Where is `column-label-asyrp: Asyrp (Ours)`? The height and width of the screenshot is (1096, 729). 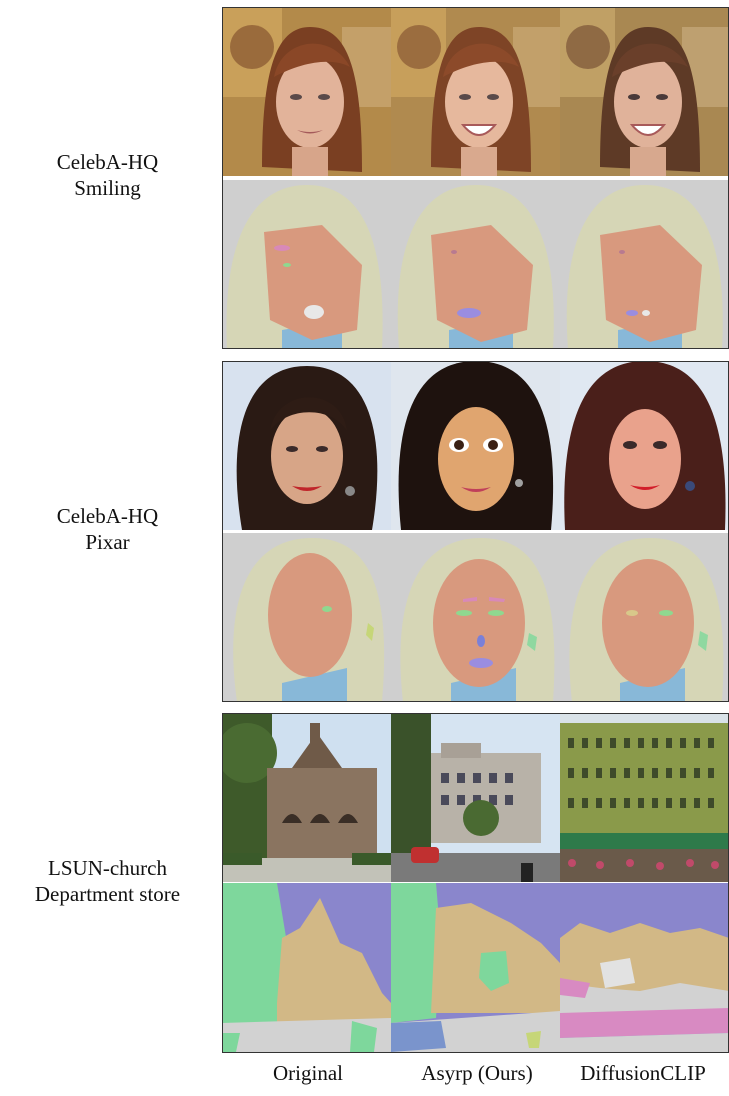
column-label-asyrp: Asyrp (Ours) is located at coordinates (477, 1073).